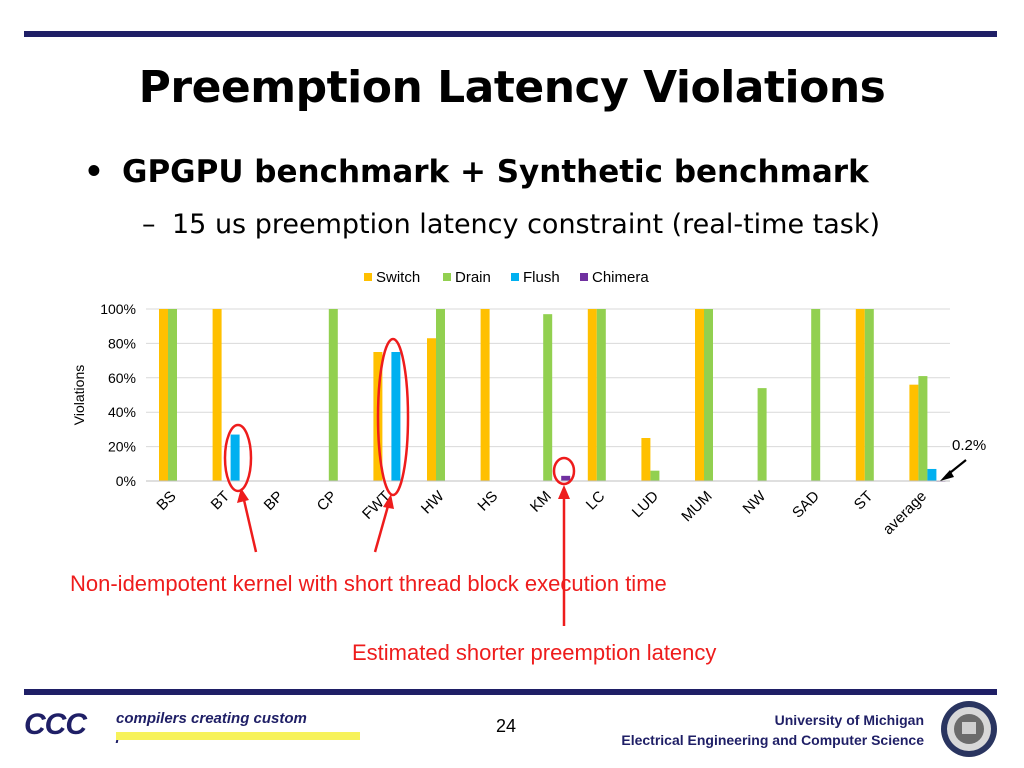 This screenshot has height=768, width=1024. What do you see at coordinates (905, 513) in the screenshot?
I see `x-tick-label: average` at bounding box center [905, 513].